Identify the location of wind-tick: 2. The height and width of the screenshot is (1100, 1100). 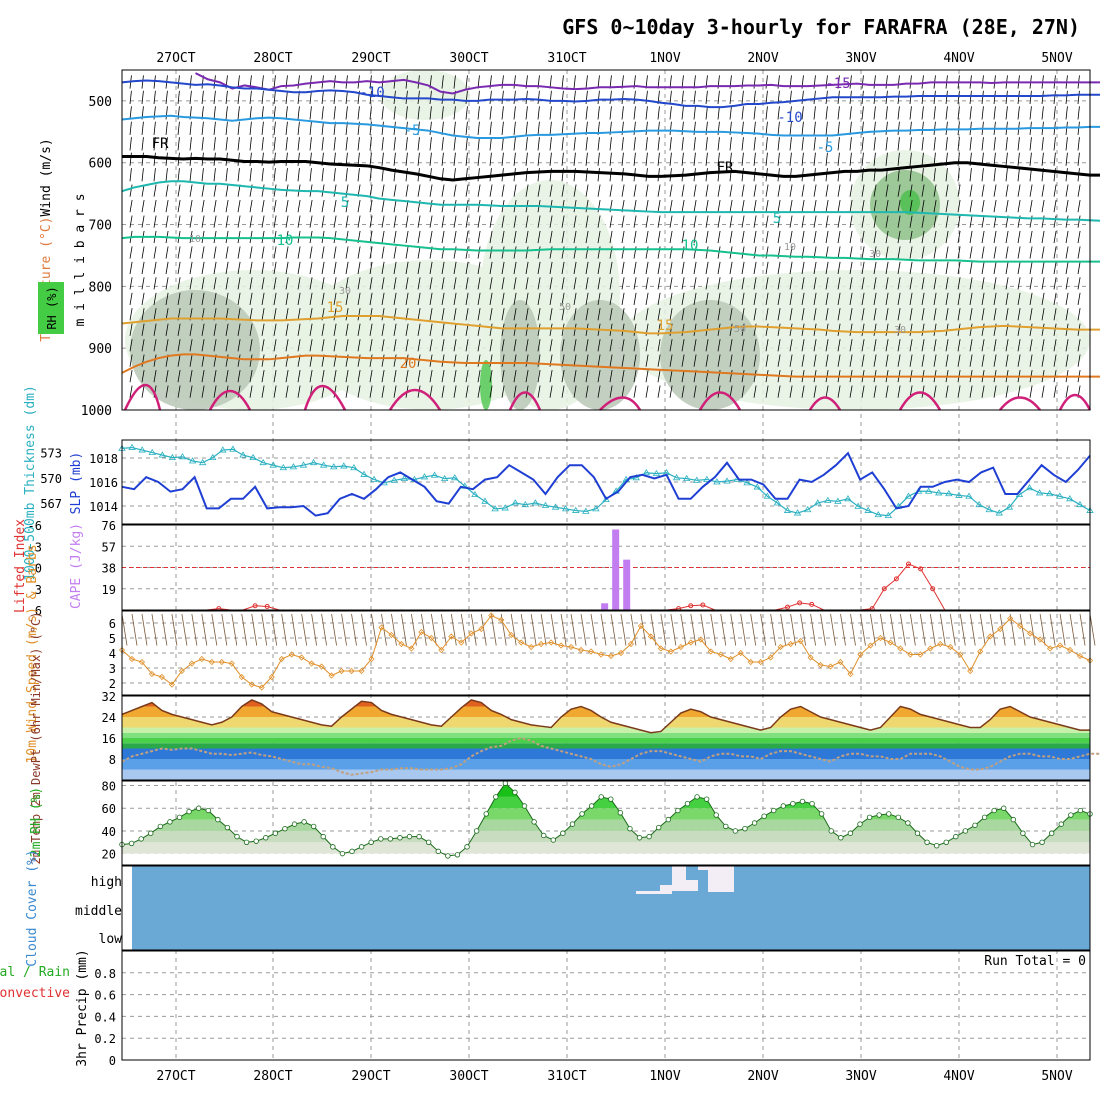
(112, 684).